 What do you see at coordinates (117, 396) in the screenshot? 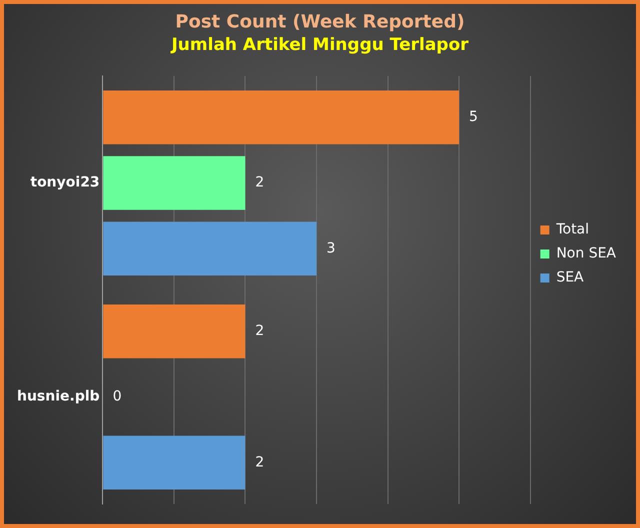
I see `data-label: 0` at bounding box center [117, 396].